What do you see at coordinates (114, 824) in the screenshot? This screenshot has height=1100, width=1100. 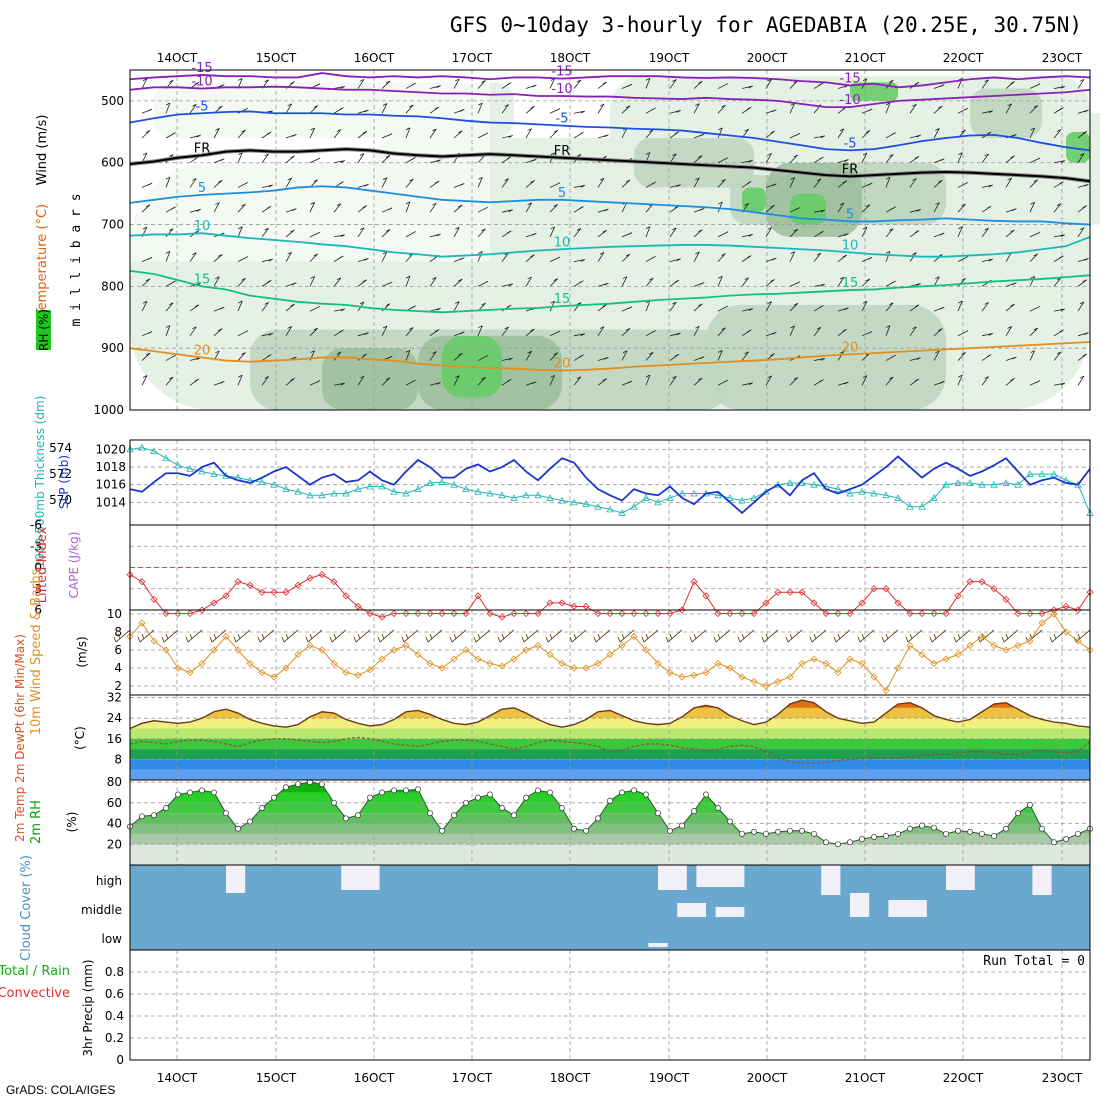 I see `rh-tick-40: 40` at bounding box center [114, 824].